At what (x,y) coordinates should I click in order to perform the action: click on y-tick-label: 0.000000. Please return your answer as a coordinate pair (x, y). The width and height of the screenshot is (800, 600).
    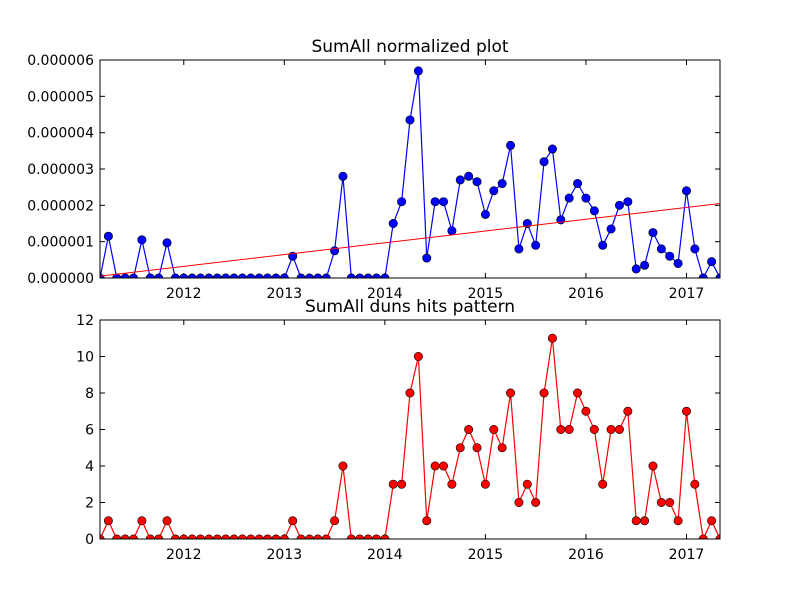
    Looking at the image, I should click on (60, 279).